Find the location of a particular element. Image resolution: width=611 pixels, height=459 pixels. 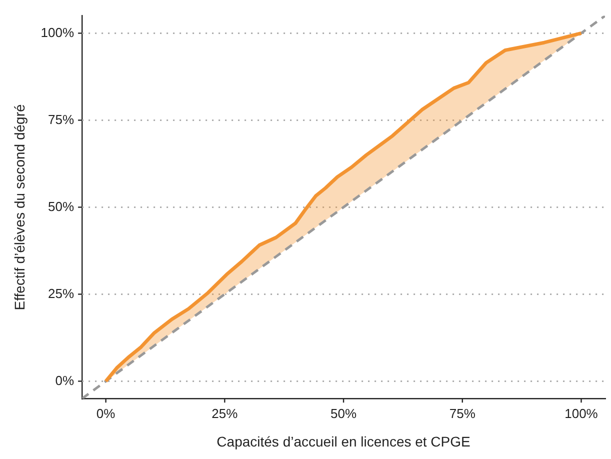

y-tick-label: 75% is located at coordinates (61, 119).